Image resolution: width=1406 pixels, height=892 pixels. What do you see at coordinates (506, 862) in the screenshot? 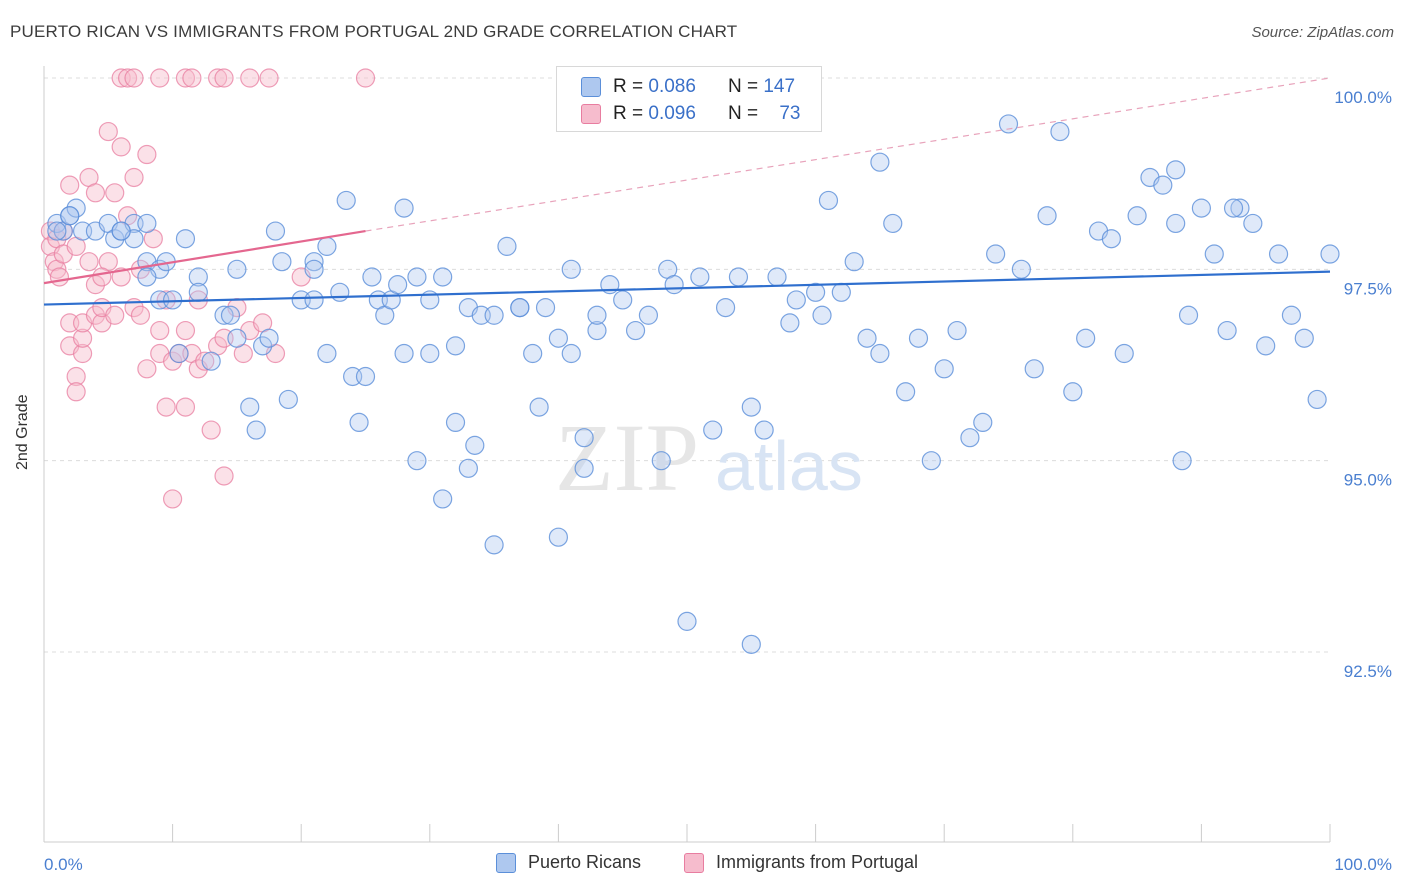
I see `series-swatch-blue` at bounding box center [506, 862].